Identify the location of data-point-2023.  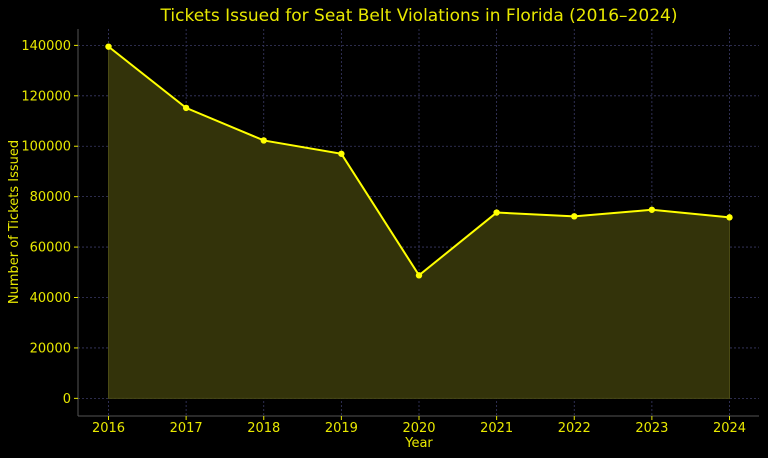
(652, 209).